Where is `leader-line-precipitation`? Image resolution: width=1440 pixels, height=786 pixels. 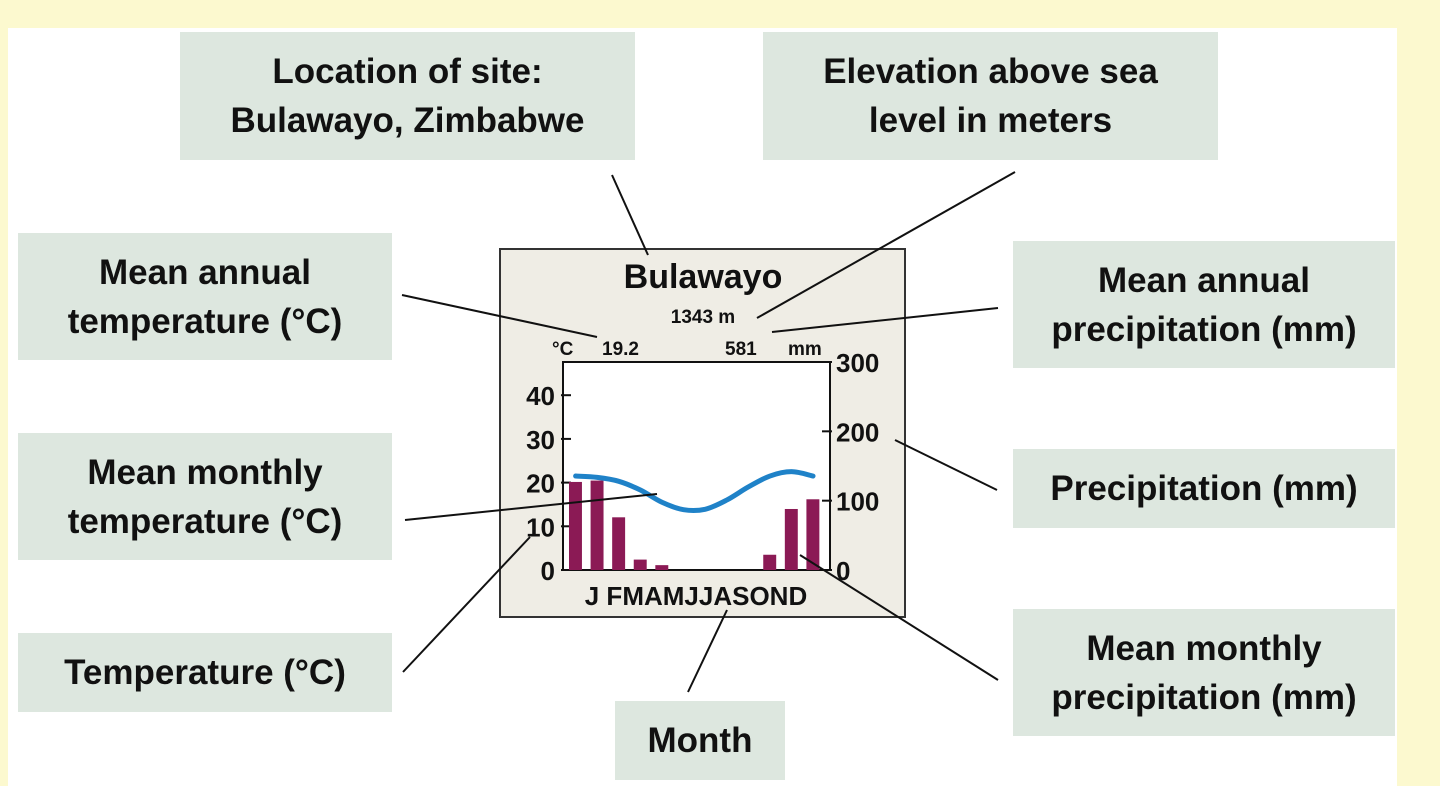
leader-line-precipitation is located at coordinates (946, 465).